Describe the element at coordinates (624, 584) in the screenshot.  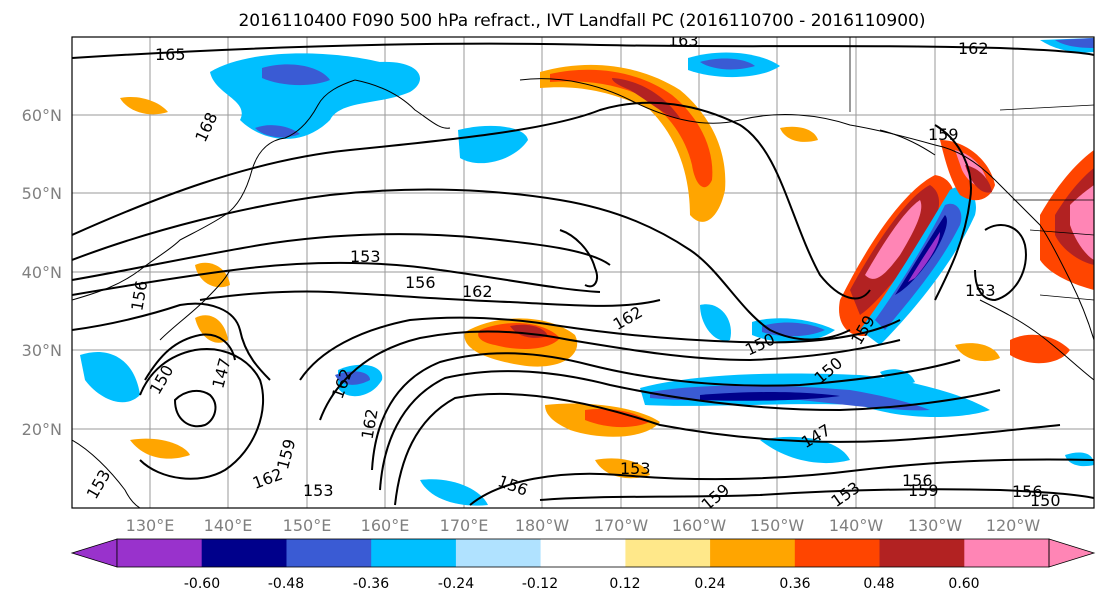
I see `colorbar-tick-label: 0.12` at that location.